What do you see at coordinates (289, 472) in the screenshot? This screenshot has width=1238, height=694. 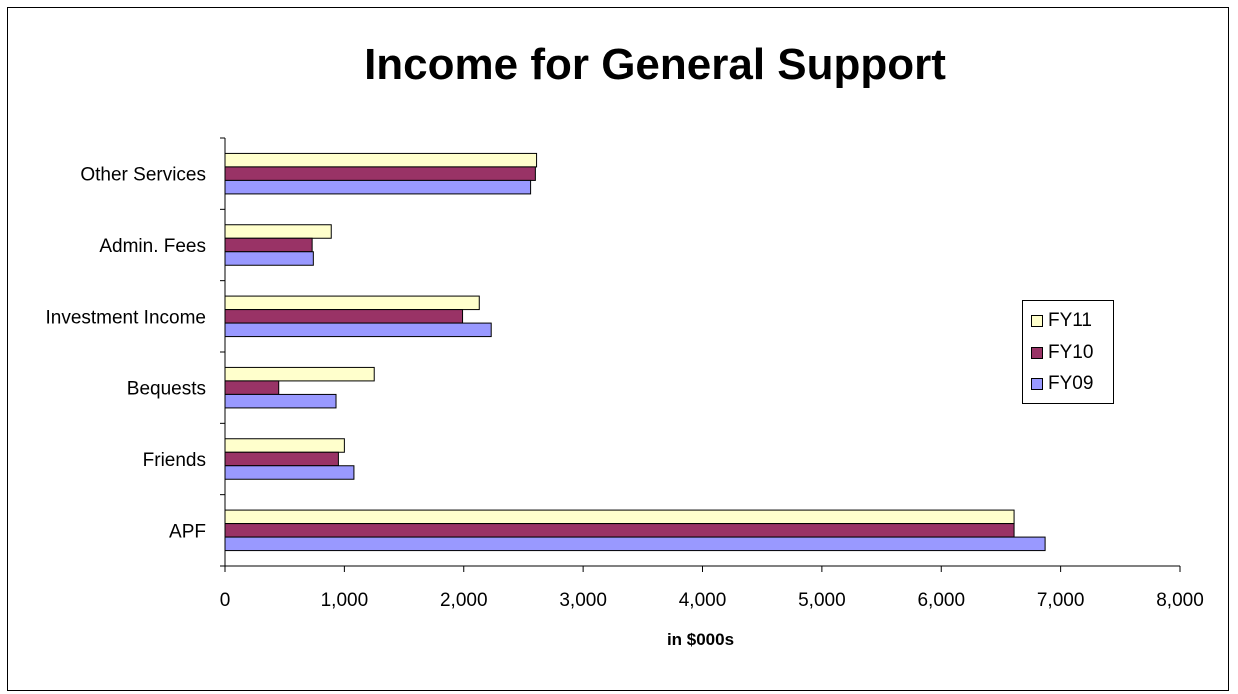 I see `bar-fy09-friends` at bounding box center [289, 472].